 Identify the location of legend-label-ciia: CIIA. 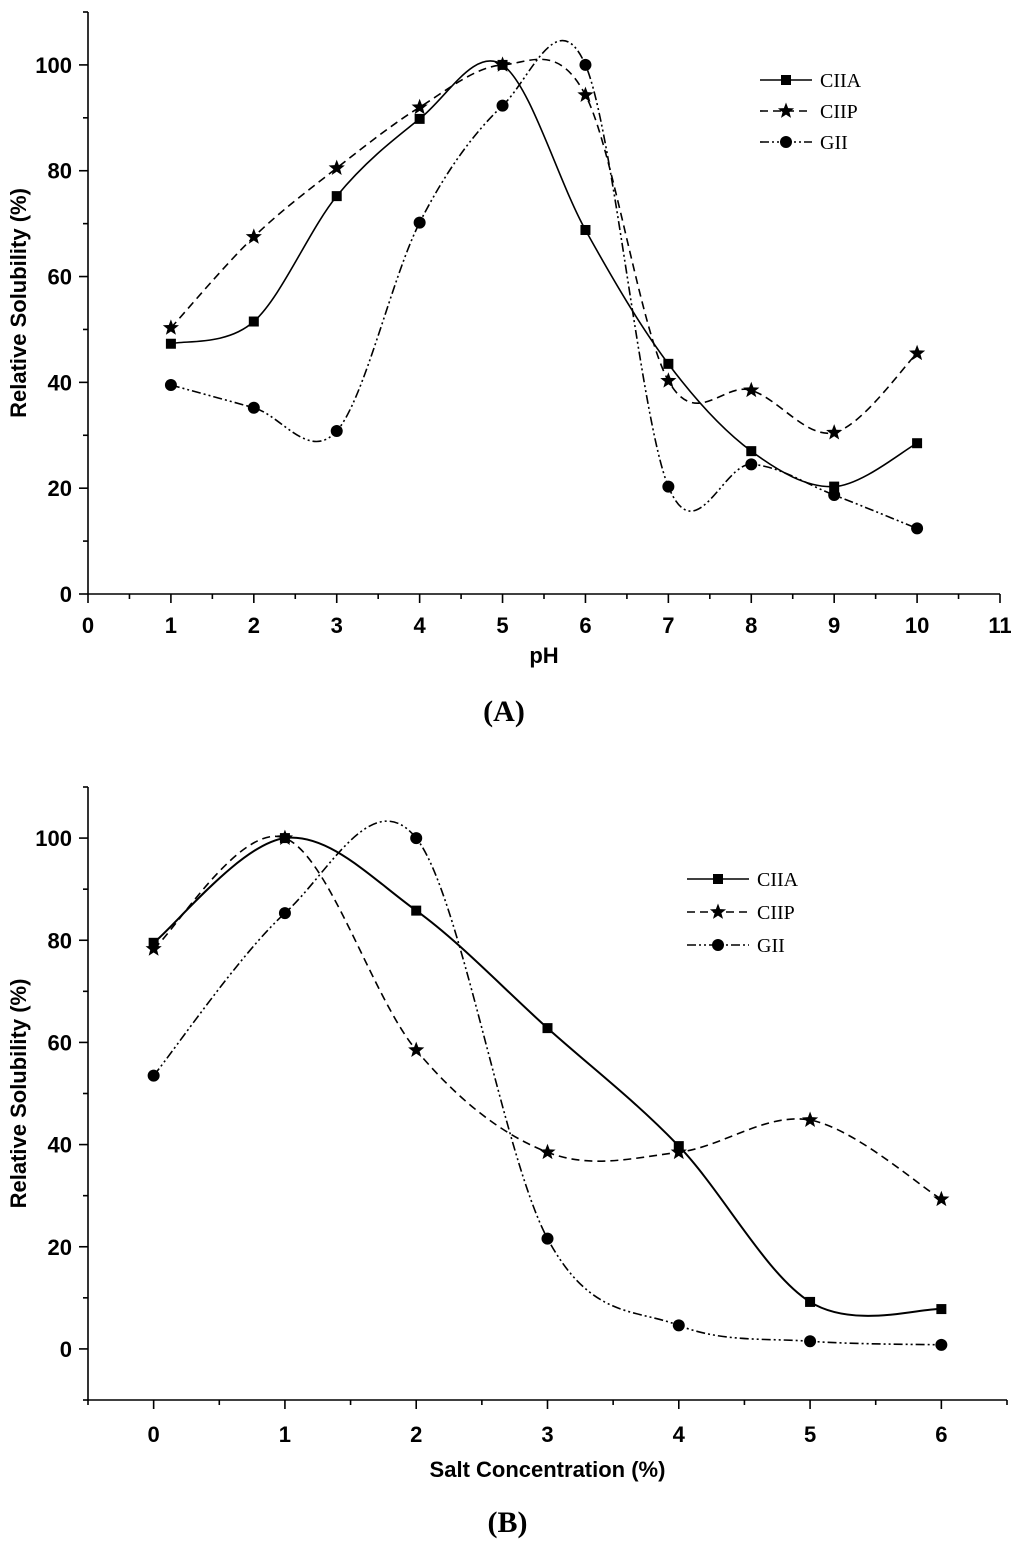
(841, 81).